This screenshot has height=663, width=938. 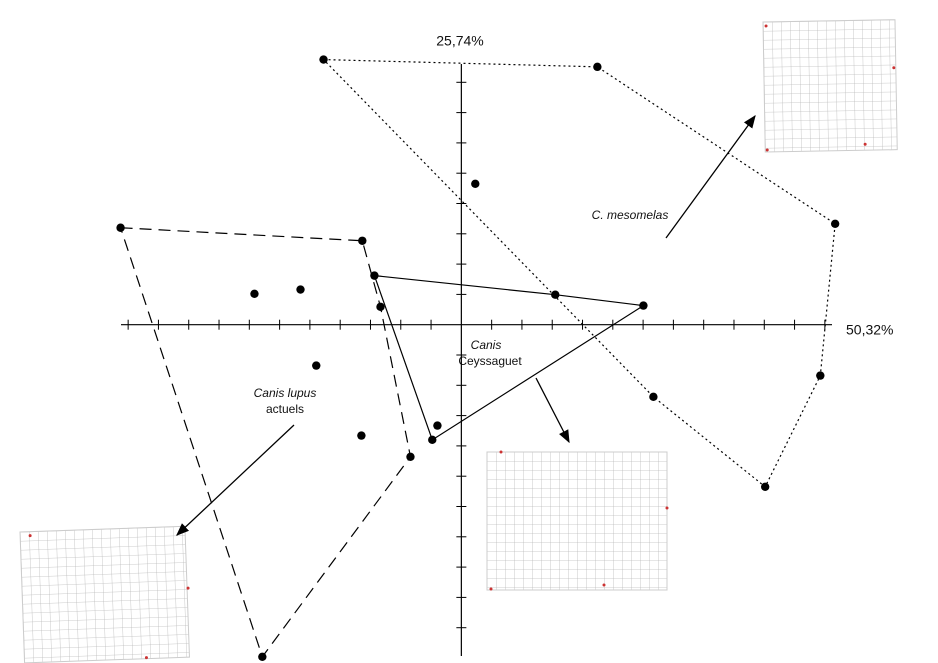 What do you see at coordinates (869, 330) in the screenshot?
I see `x-axis-label: 50,32%` at bounding box center [869, 330].